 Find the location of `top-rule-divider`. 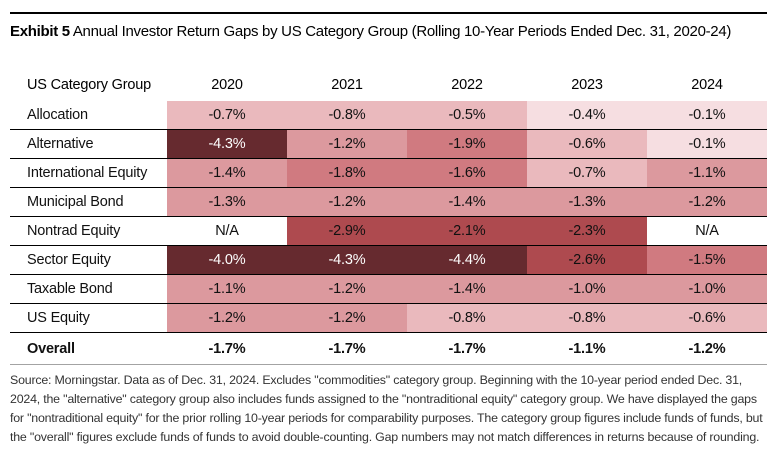

top-rule-divider is located at coordinates (388, 13).